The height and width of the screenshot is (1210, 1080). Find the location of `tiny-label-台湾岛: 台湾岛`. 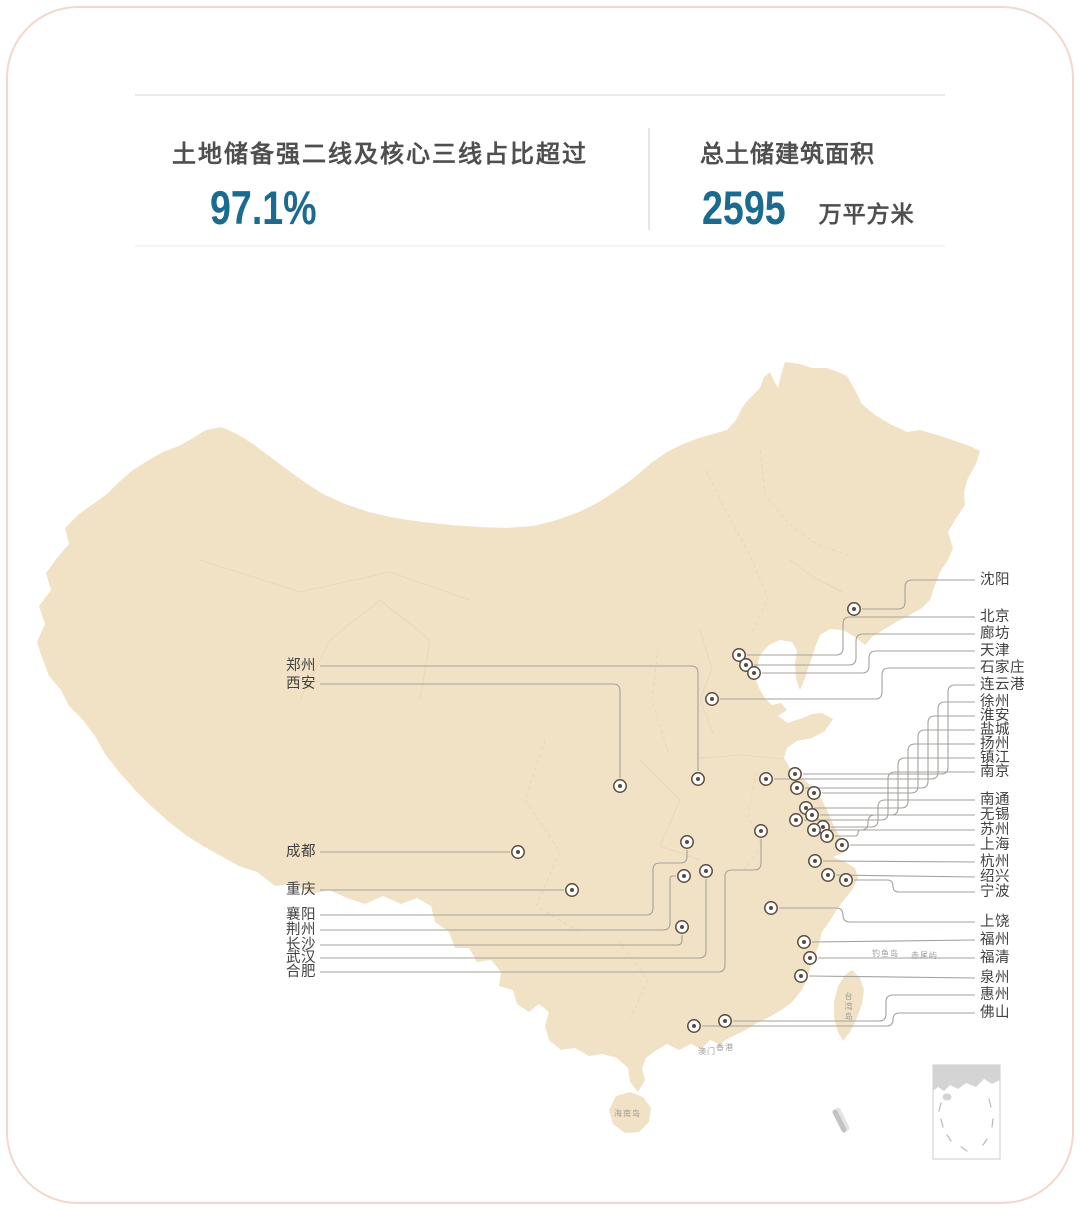

tiny-label-台湾岛: 台湾岛 is located at coordinates (848, 1007).